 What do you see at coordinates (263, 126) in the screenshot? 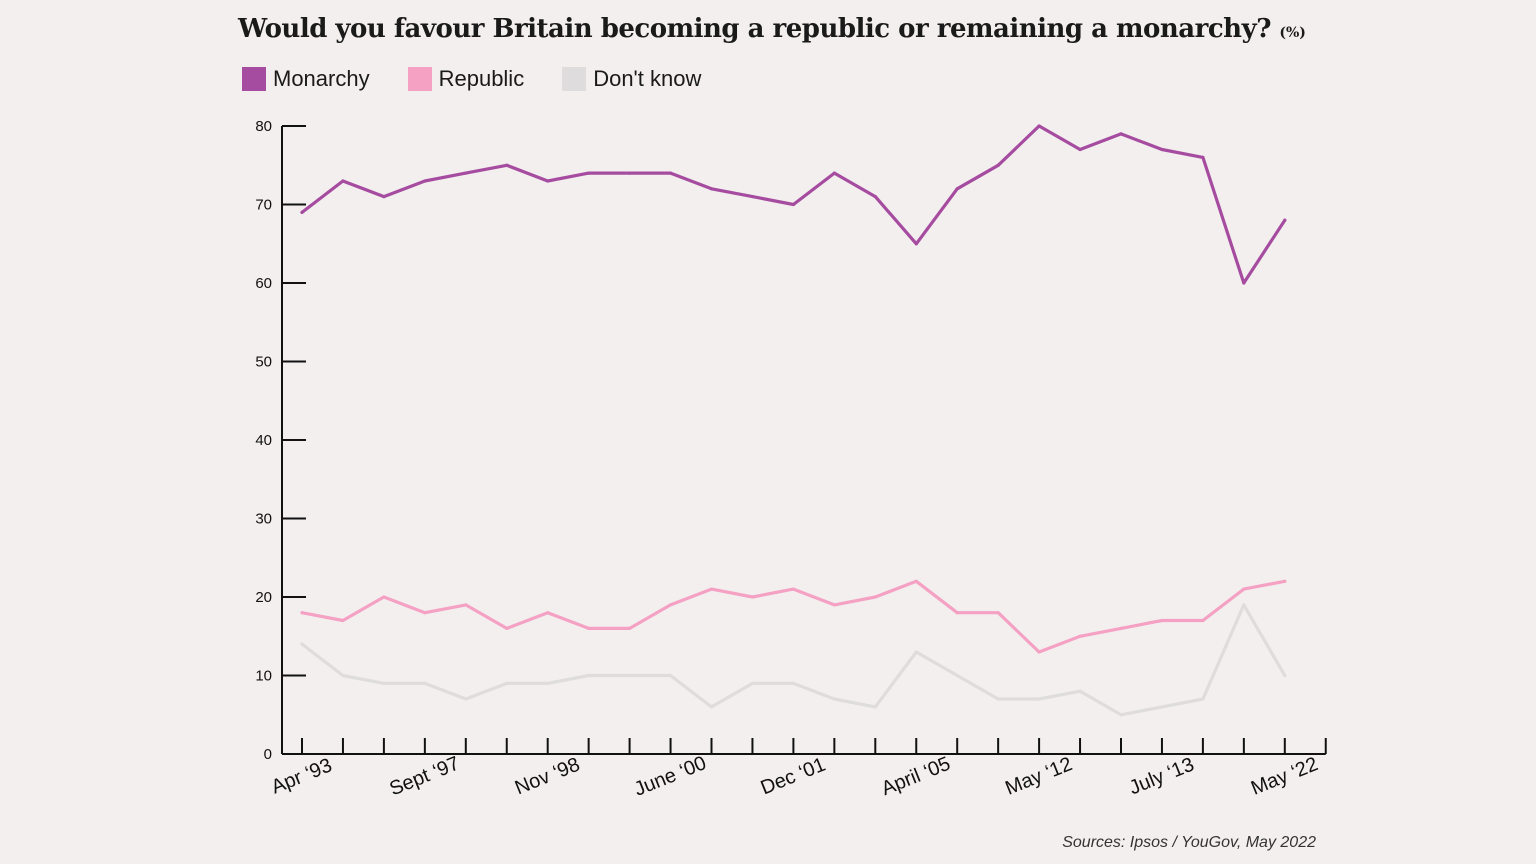
I see `y-tick-label-80: 80` at bounding box center [263, 126].